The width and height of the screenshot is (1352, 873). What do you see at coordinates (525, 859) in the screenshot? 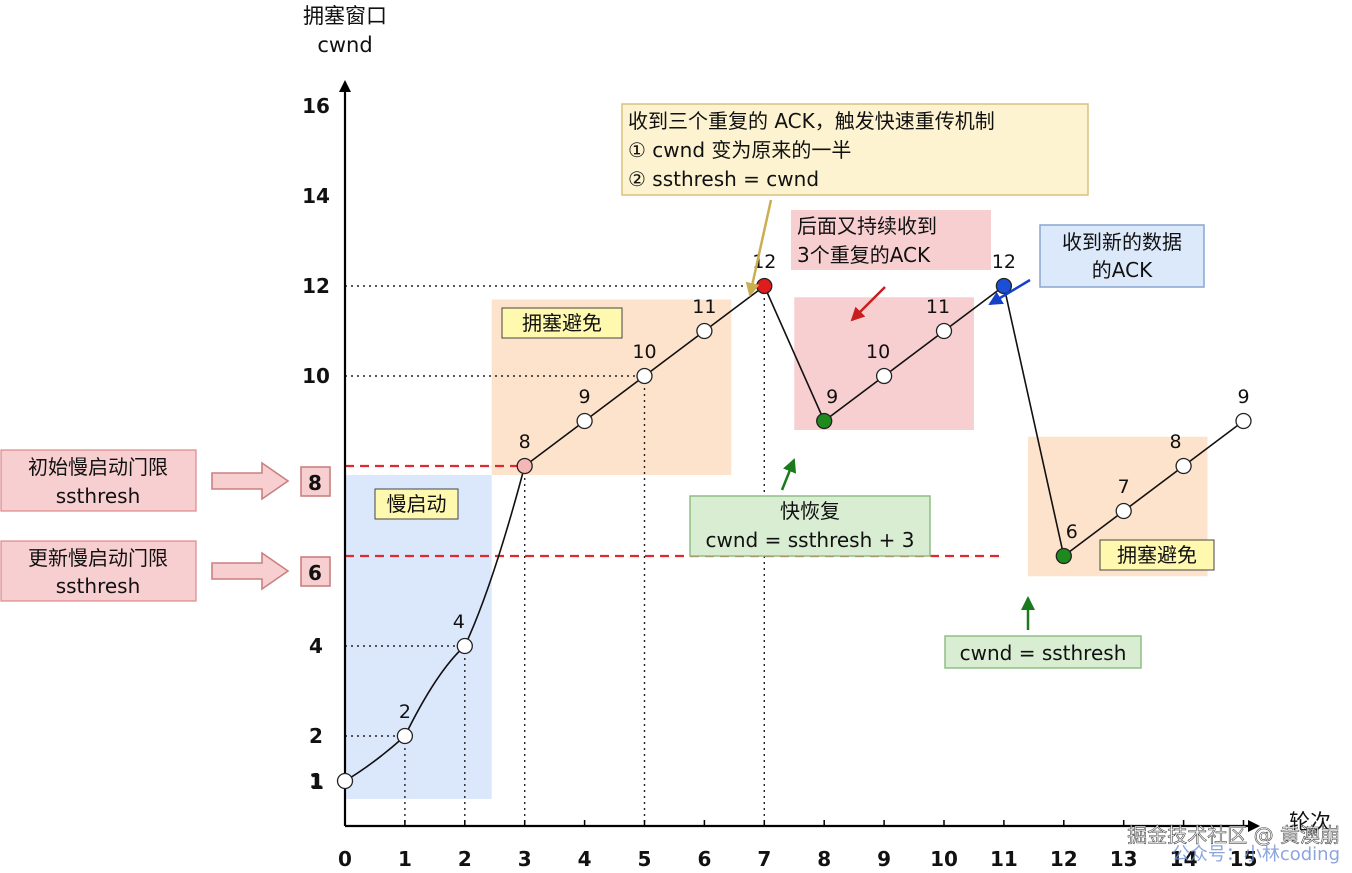
I see `x-tick-3: 3` at bounding box center [525, 859].